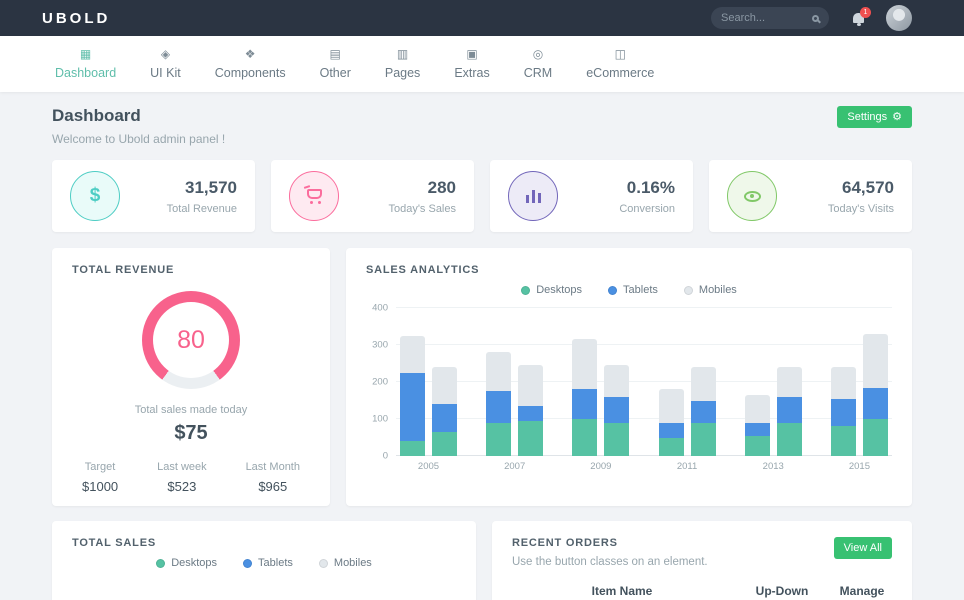 This screenshot has height=600, width=964. Describe the element at coordinates (86, 73) in the screenshot. I see `nav-item-label: Dashboard` at that location.